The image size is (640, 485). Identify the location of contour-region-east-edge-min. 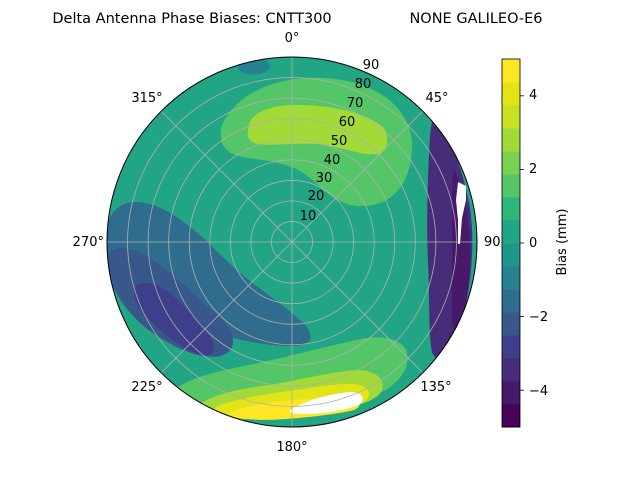
(461, 250).